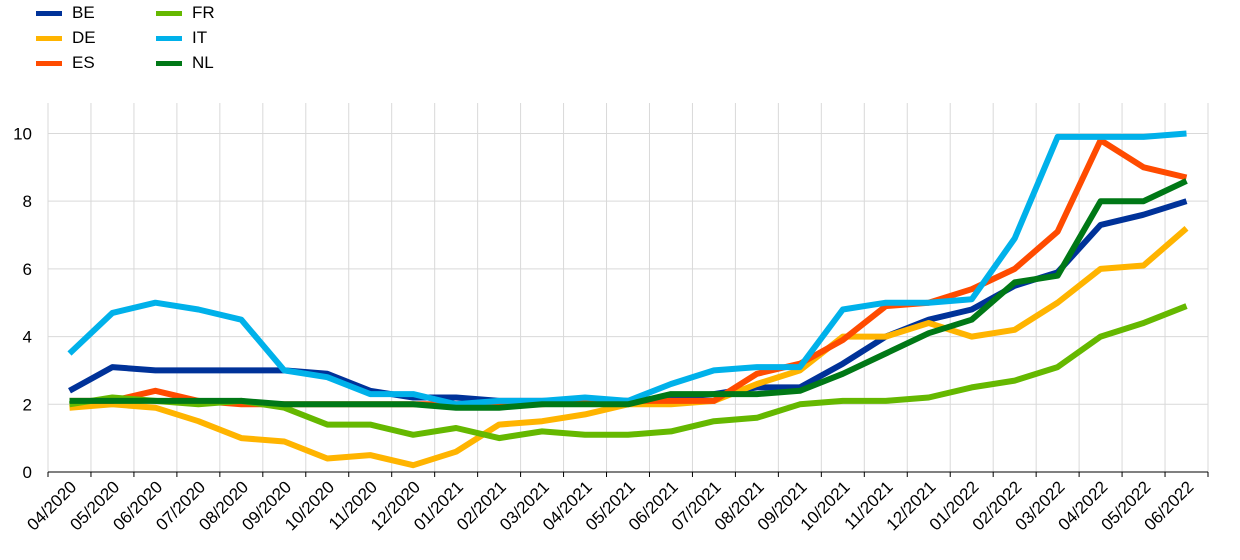  What do you see at coordinates (65, 63) in the screenshot?
I see `legend-item-es: ES` at bounding box center [65, 63].